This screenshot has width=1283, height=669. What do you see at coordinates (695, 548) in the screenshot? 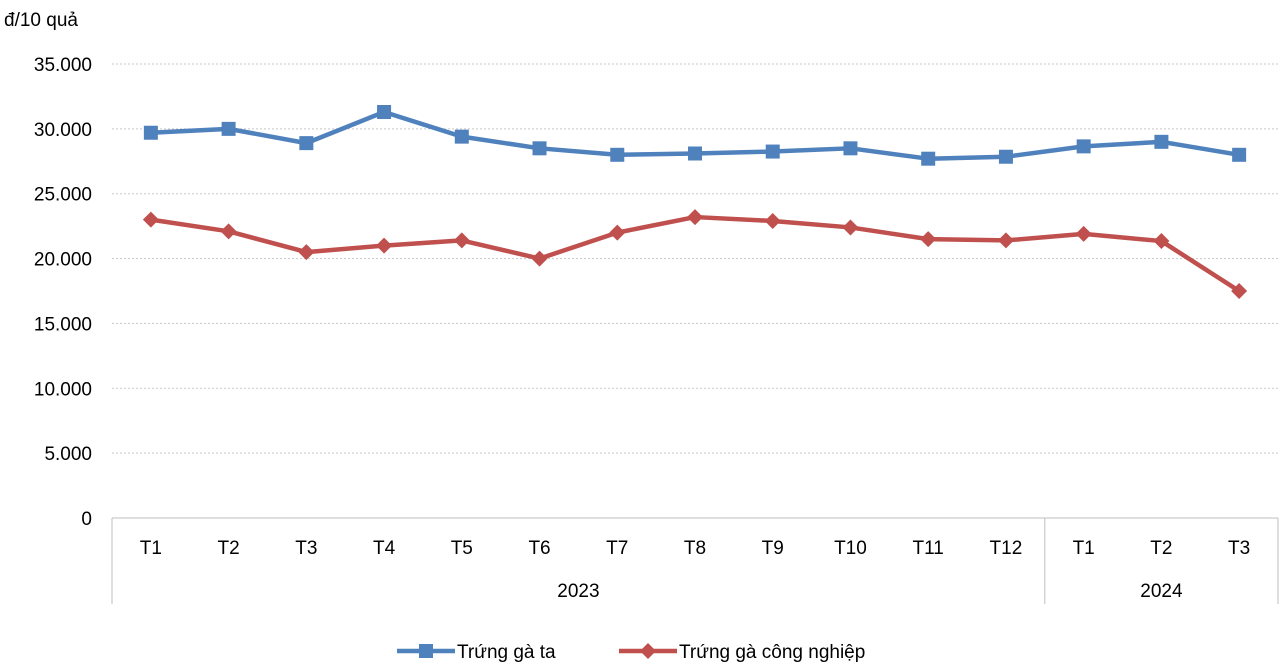
I see `x-tick-label: T8` at bounding box center [695, 548].